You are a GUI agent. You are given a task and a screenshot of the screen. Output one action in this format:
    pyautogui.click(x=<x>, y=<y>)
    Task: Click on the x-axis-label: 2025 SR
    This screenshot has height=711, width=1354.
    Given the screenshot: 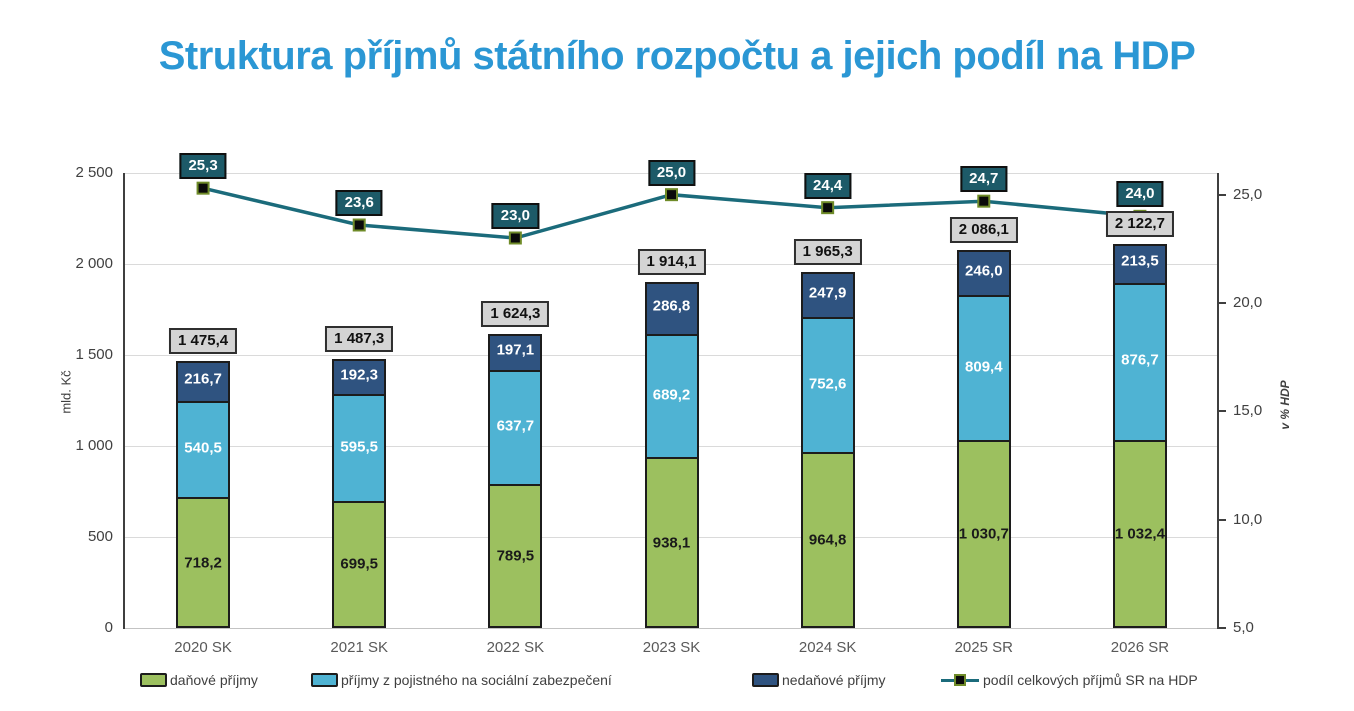 What is the action you would take?
    pyautogui.click(x=983, y=647)
    